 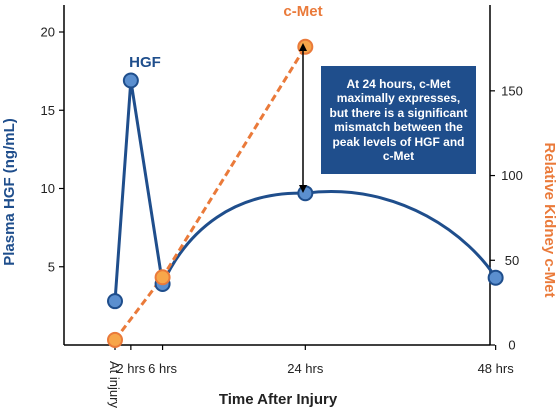 What do you see at coordinates (512, 260) in the screenshot?
I see `right-tick-label: 50` at bounding box center [512, 260].